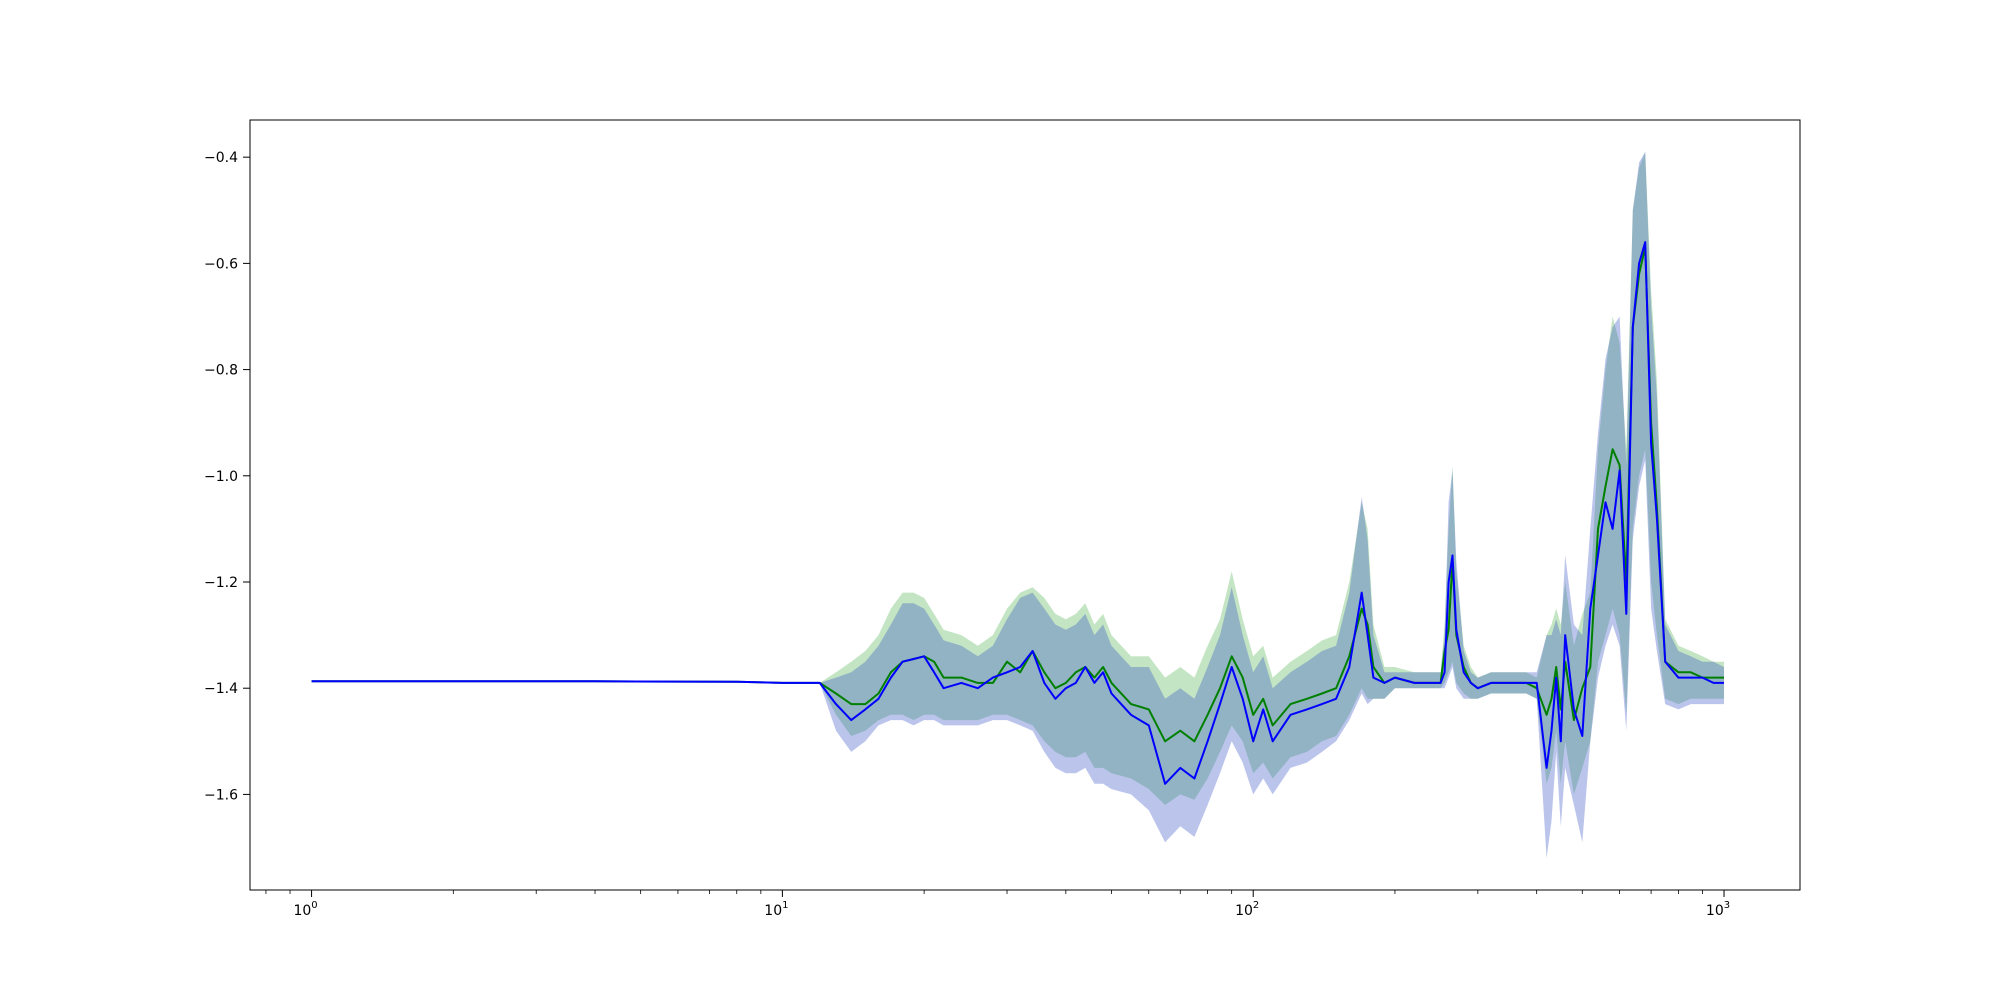  What do you see at coordinates (776, 909) in the screenshot?
I see `x-tick-label-1: 10¹` at bounding box center [776, 909].